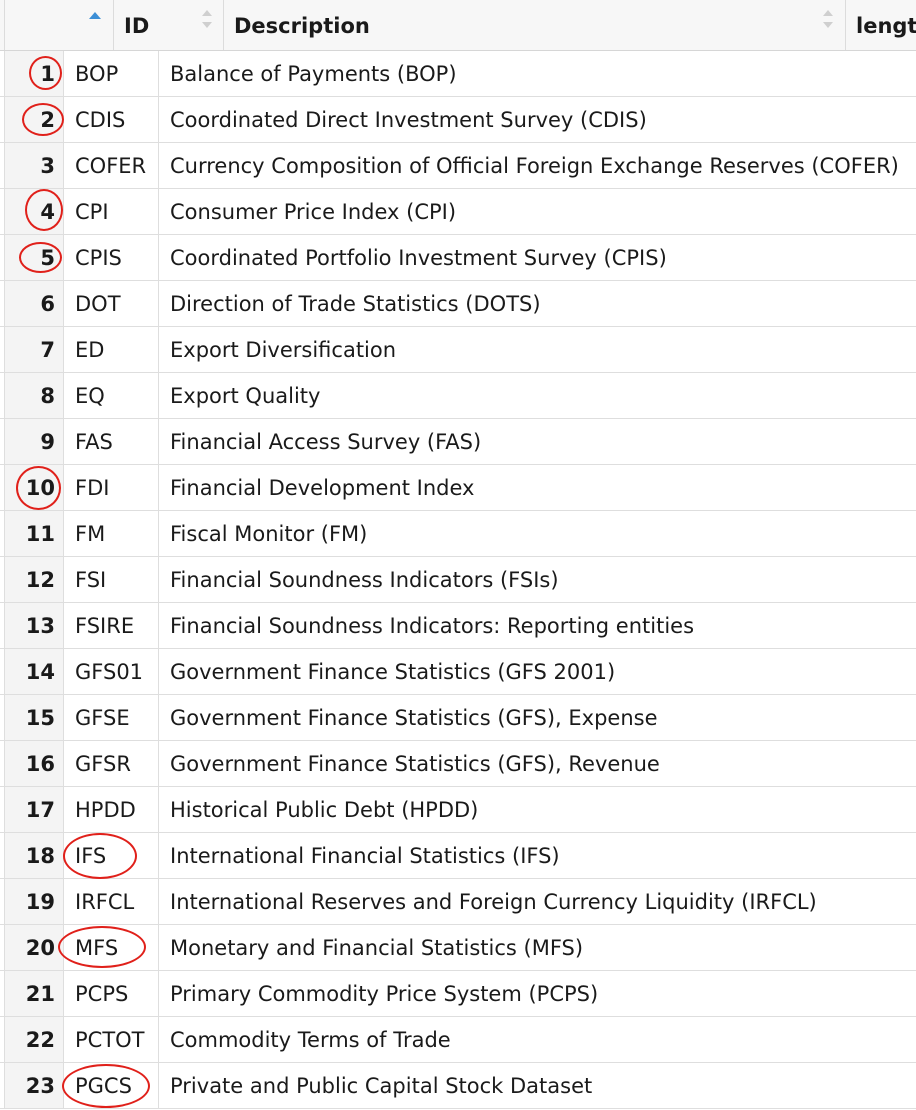 This screenshot has width=916, height=1110. What do you see at coordinates (322, 488) in the screenshot?
I see `description-cell: Financial Development Index` at bounding box center [322, 488].